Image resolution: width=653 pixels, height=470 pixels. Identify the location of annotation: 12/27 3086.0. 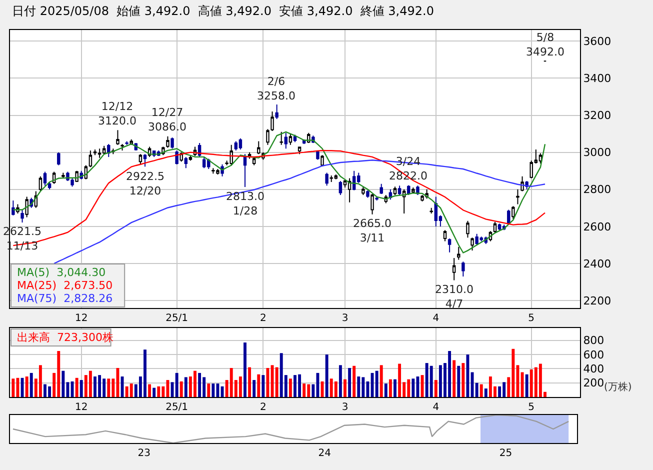
(167, 120).